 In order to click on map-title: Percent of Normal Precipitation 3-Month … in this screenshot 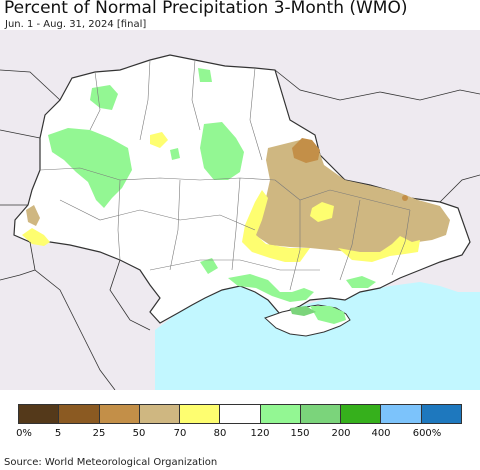, I will do `click(206, 9)`.